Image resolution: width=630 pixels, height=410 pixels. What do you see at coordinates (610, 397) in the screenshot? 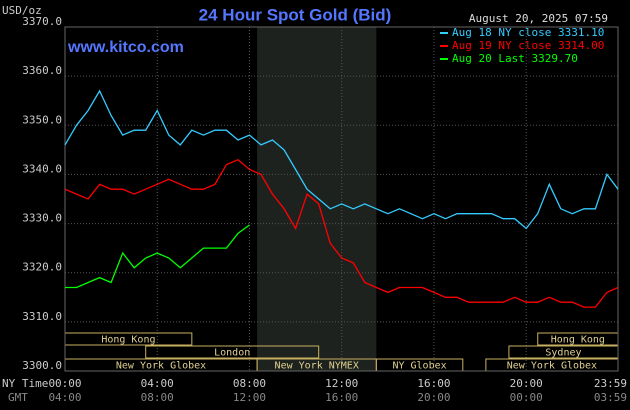
I see `x2-tick-label: 03:59` at bounding box center [610, 397].